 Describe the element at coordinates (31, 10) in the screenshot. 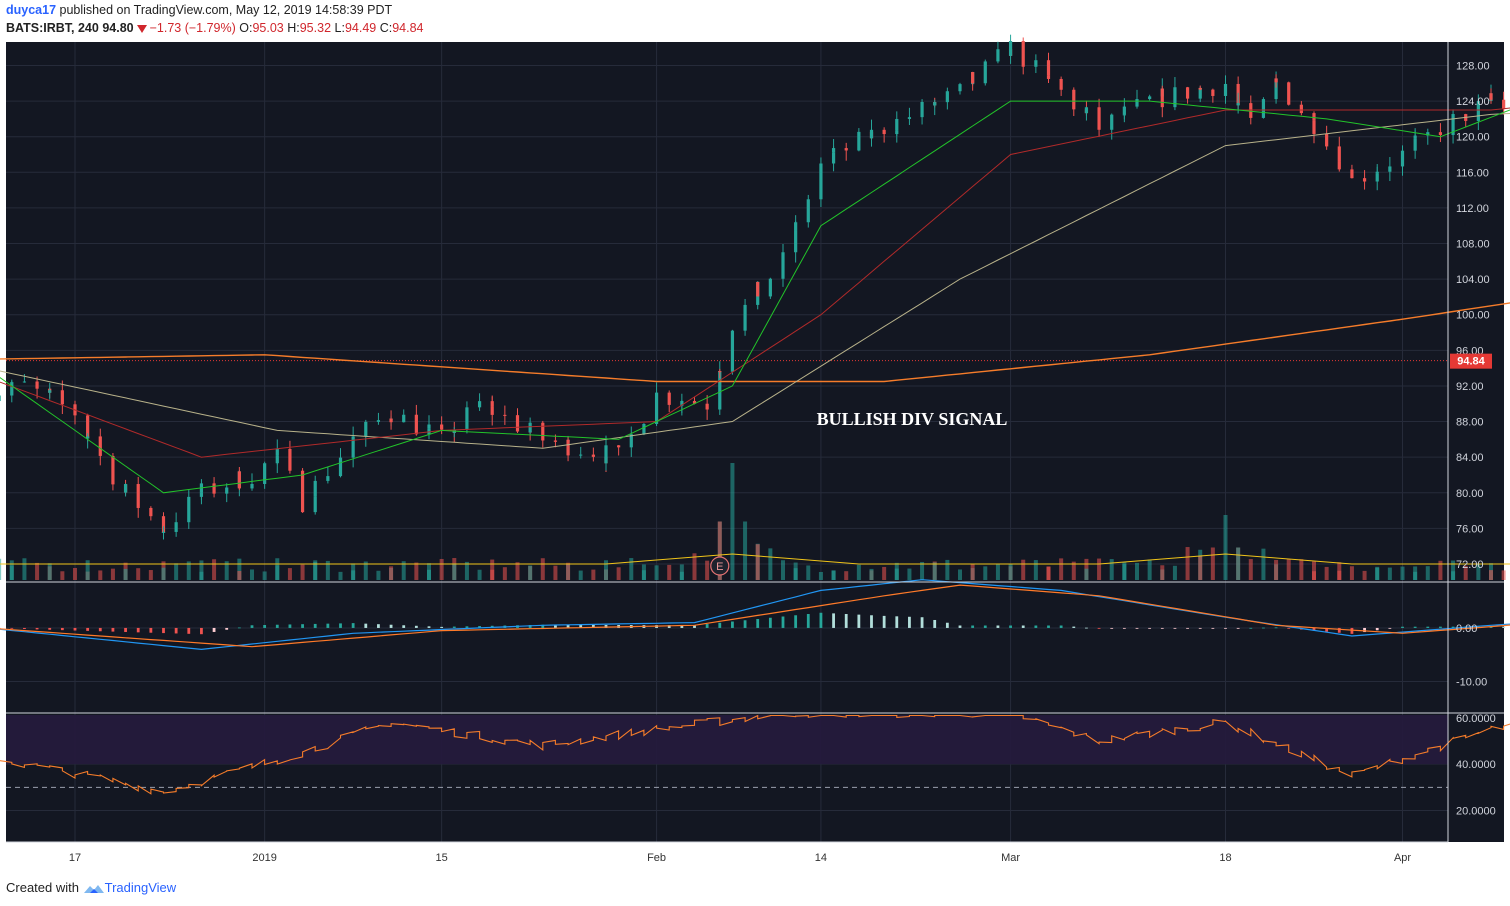

I see `author-name: duyca17` at that location.